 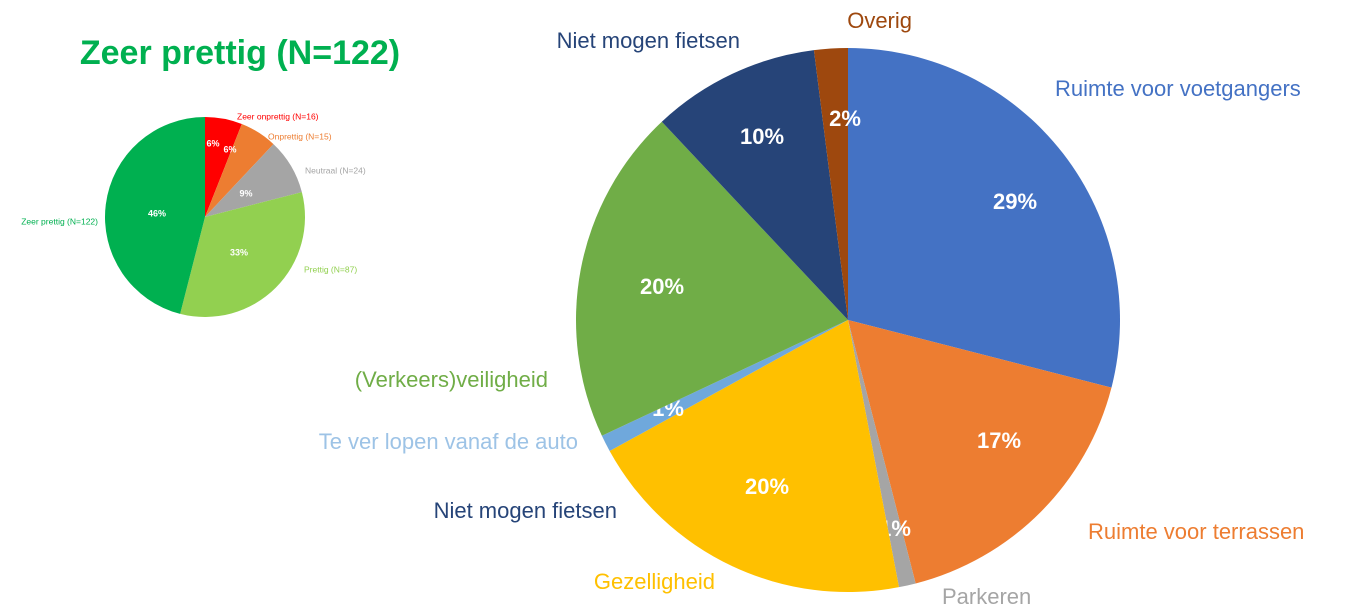 I want to click on slice-label: Parkeren, so click(x=986, y=596).